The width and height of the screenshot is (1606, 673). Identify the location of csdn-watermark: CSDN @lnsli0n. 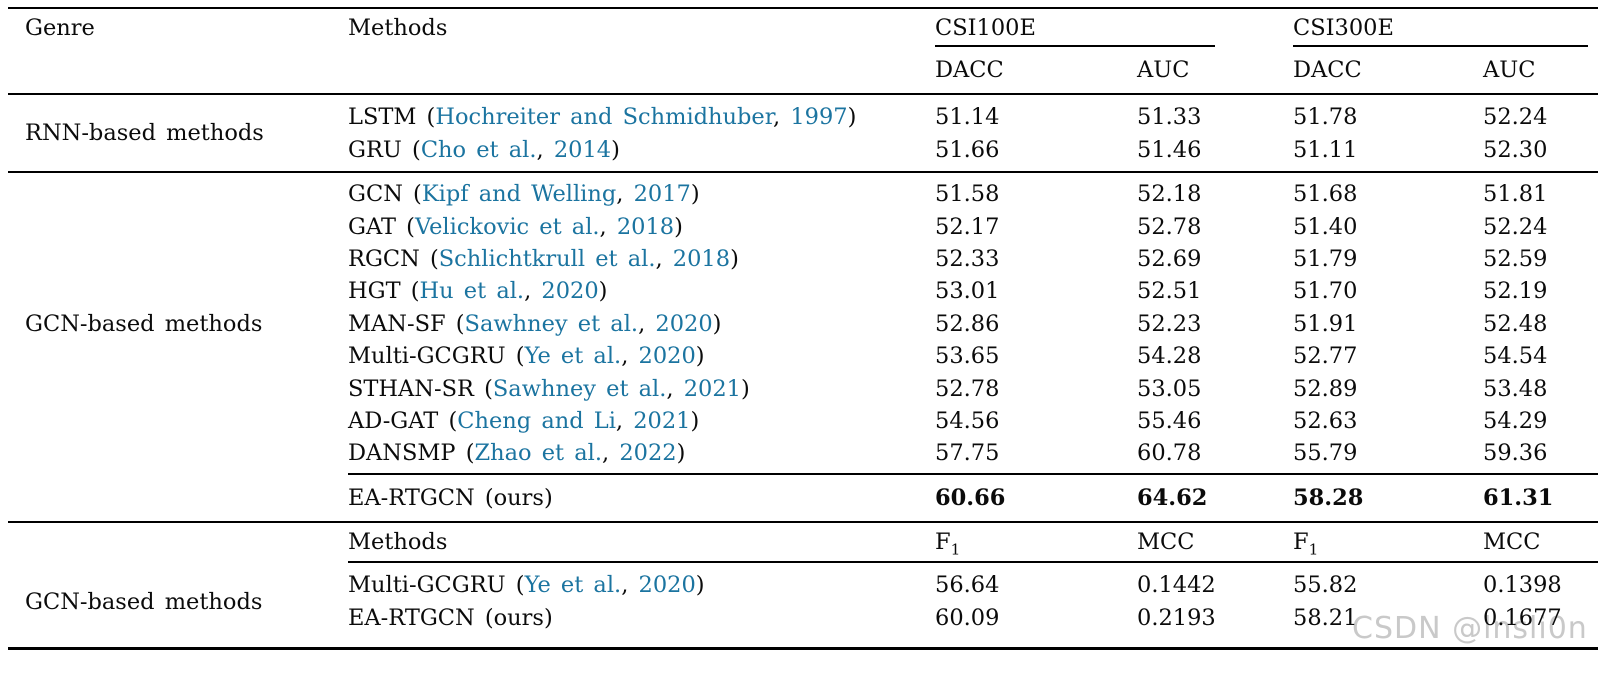
(1470, 628).